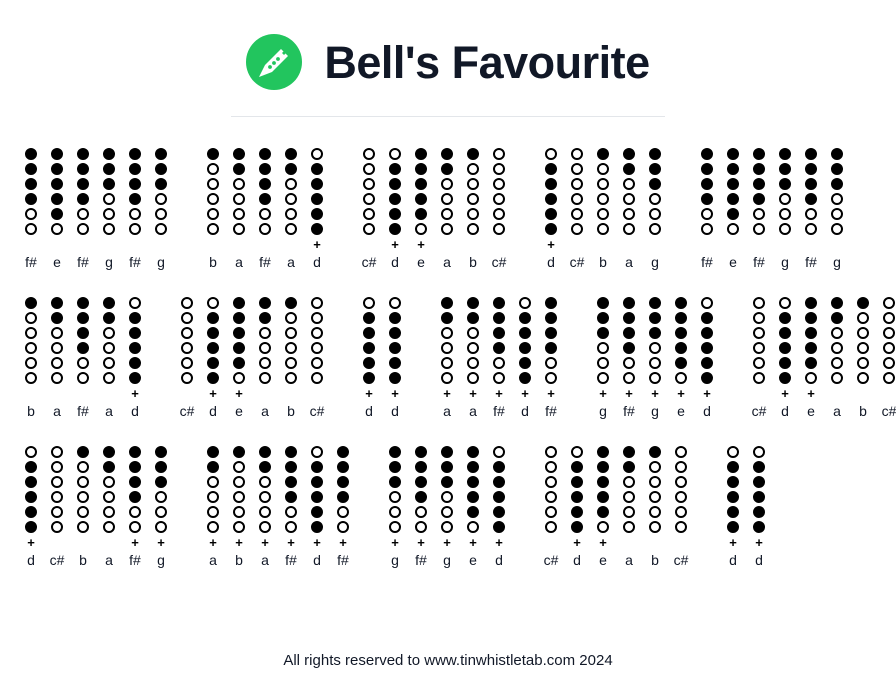 The image size is (896, 693). Describe the element at coordinates (274, 62) in the screenshot. I see `tin-whistle-logo-icon` at that location.